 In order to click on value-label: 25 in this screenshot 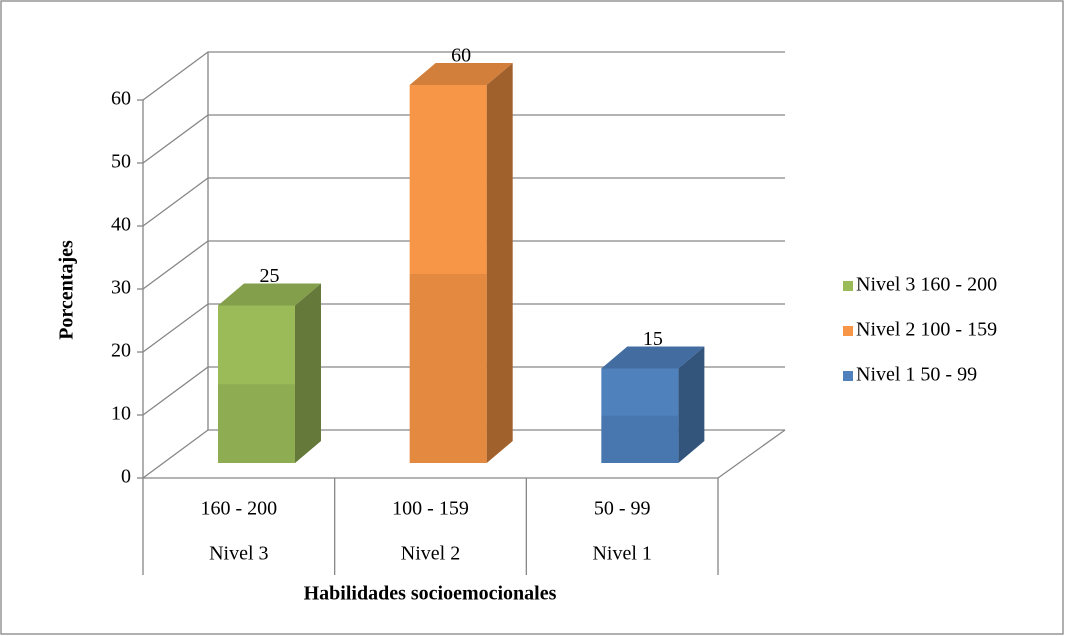, I will do `click(270, 276)`.